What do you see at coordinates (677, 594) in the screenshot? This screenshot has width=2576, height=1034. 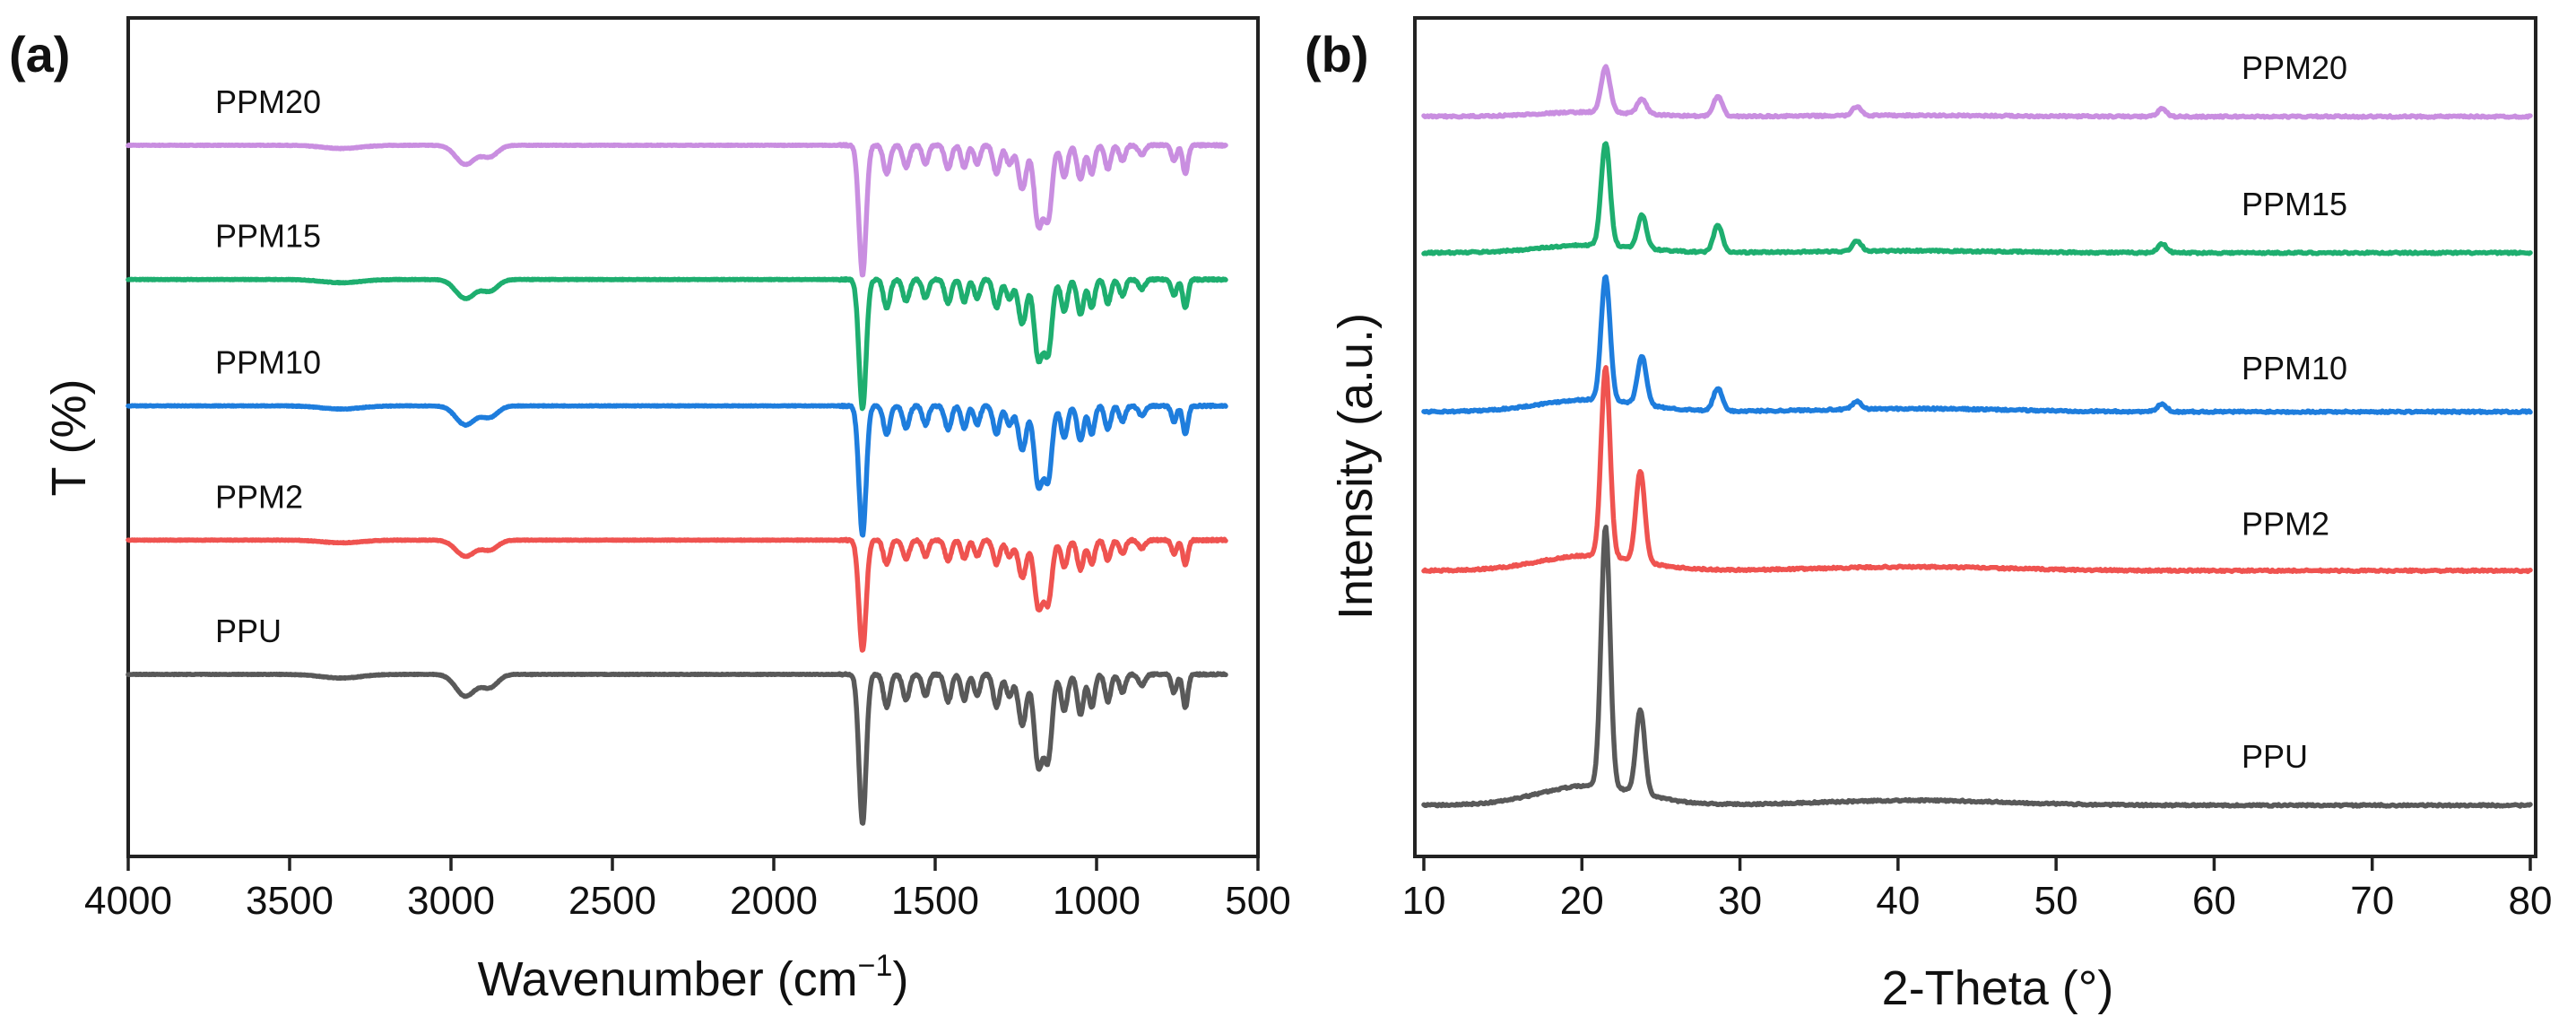 I see `trace-a-ppm2` at bounding box center [677, 594].